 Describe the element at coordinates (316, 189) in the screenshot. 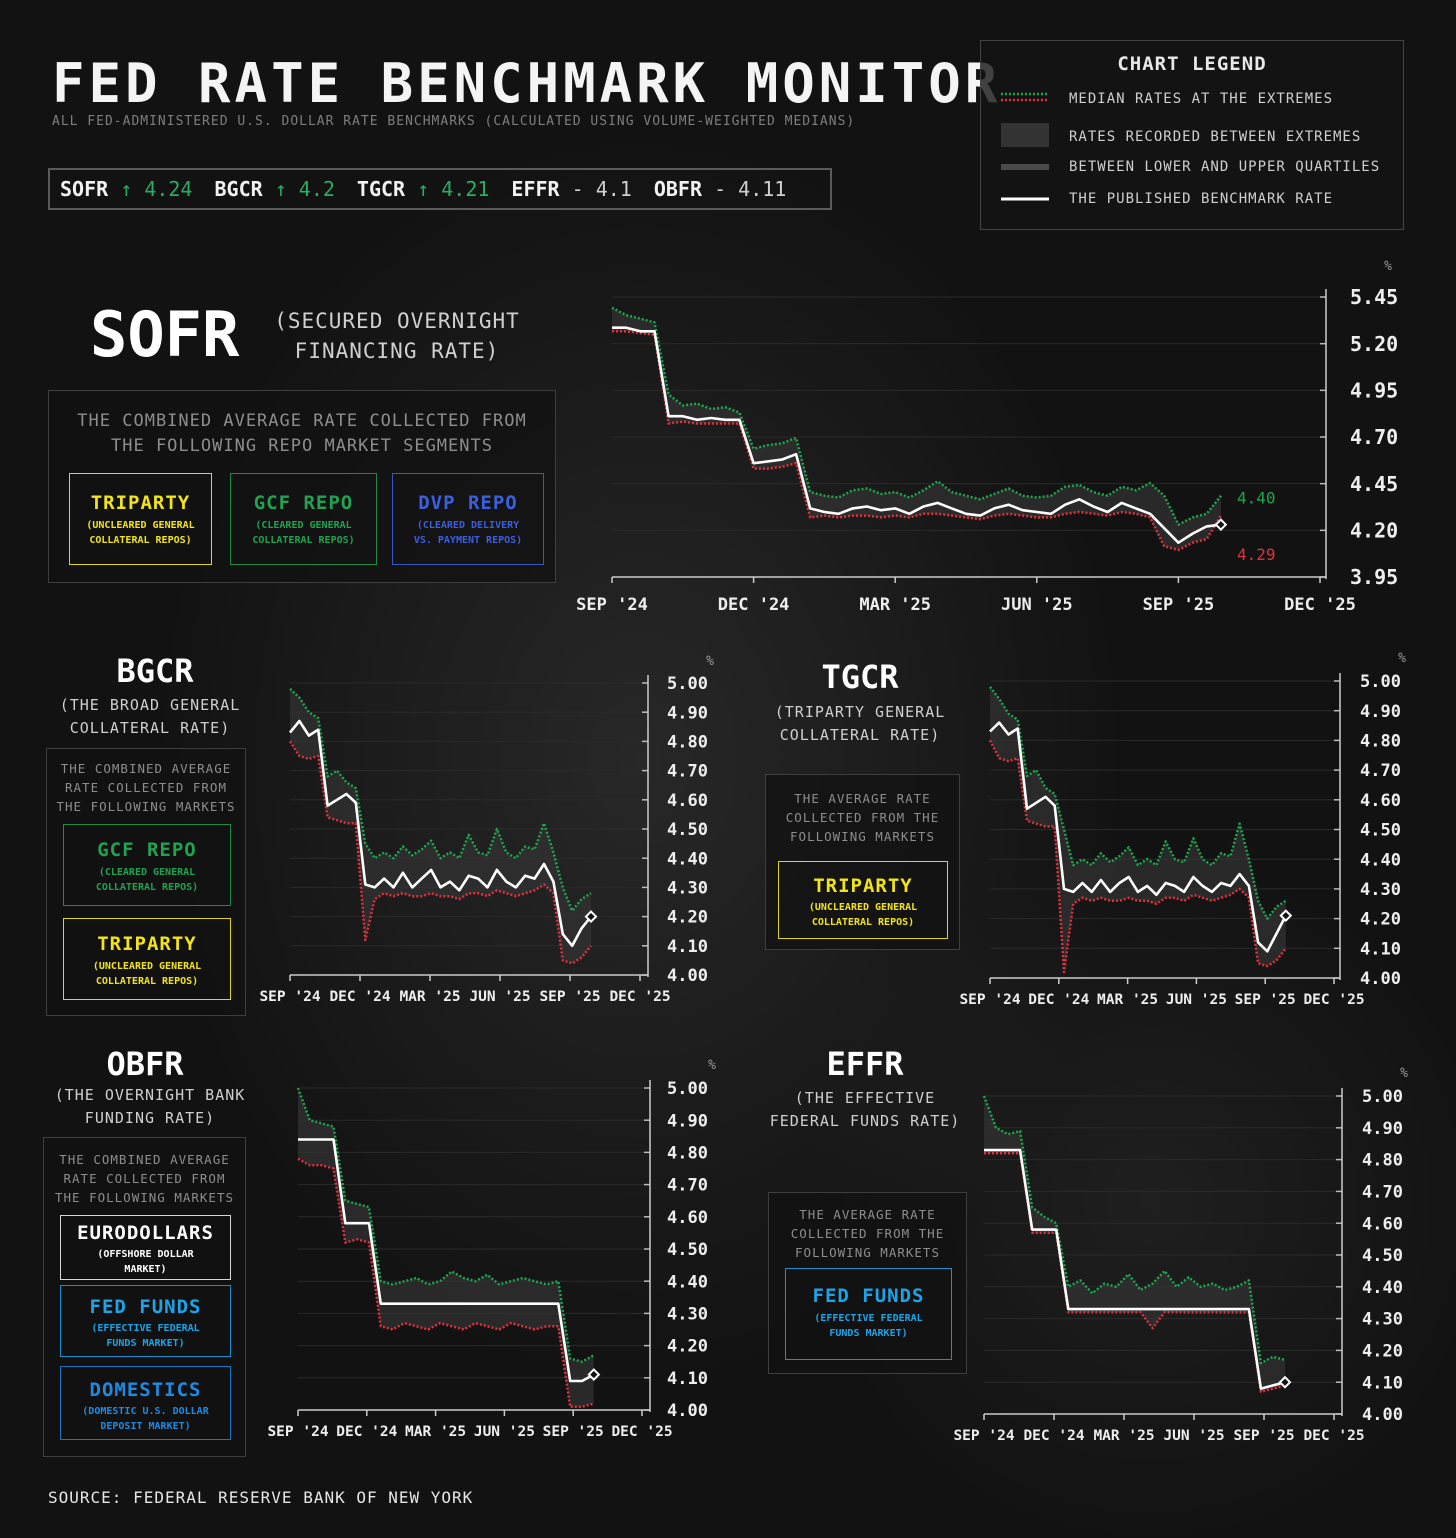

I see `ticker-value: 4.2` at that location.